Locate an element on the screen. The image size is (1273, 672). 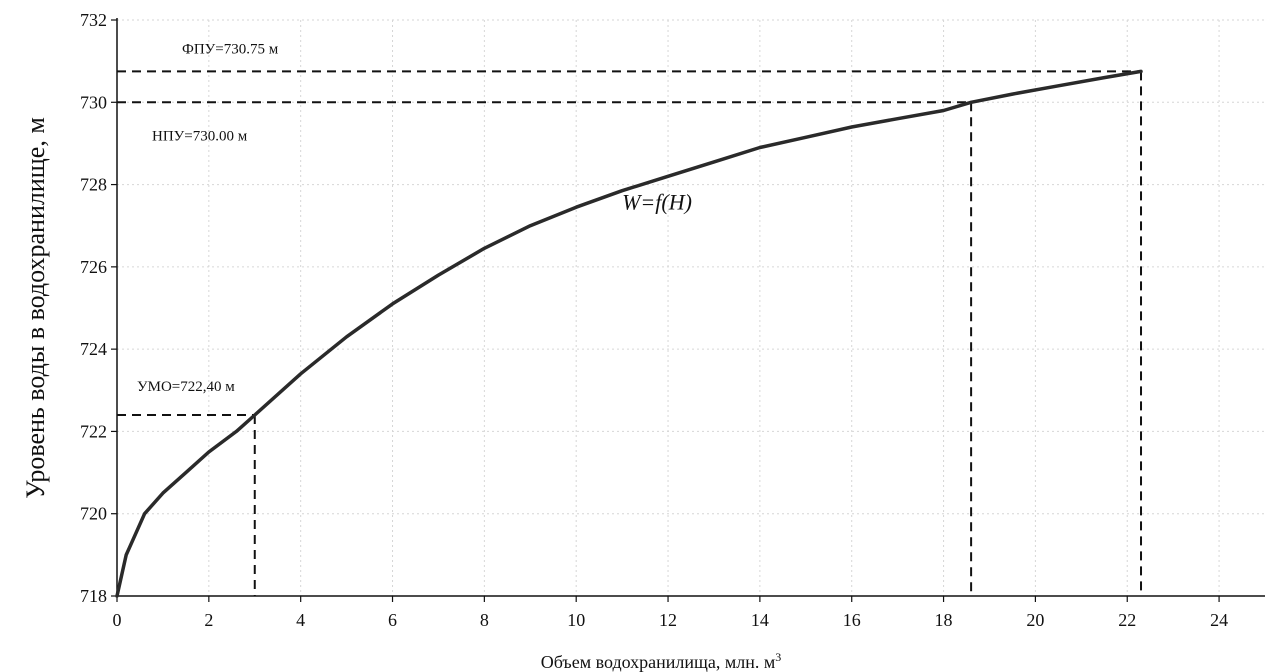
curve-label: W=f(H) is located at coordinates (657, 201).